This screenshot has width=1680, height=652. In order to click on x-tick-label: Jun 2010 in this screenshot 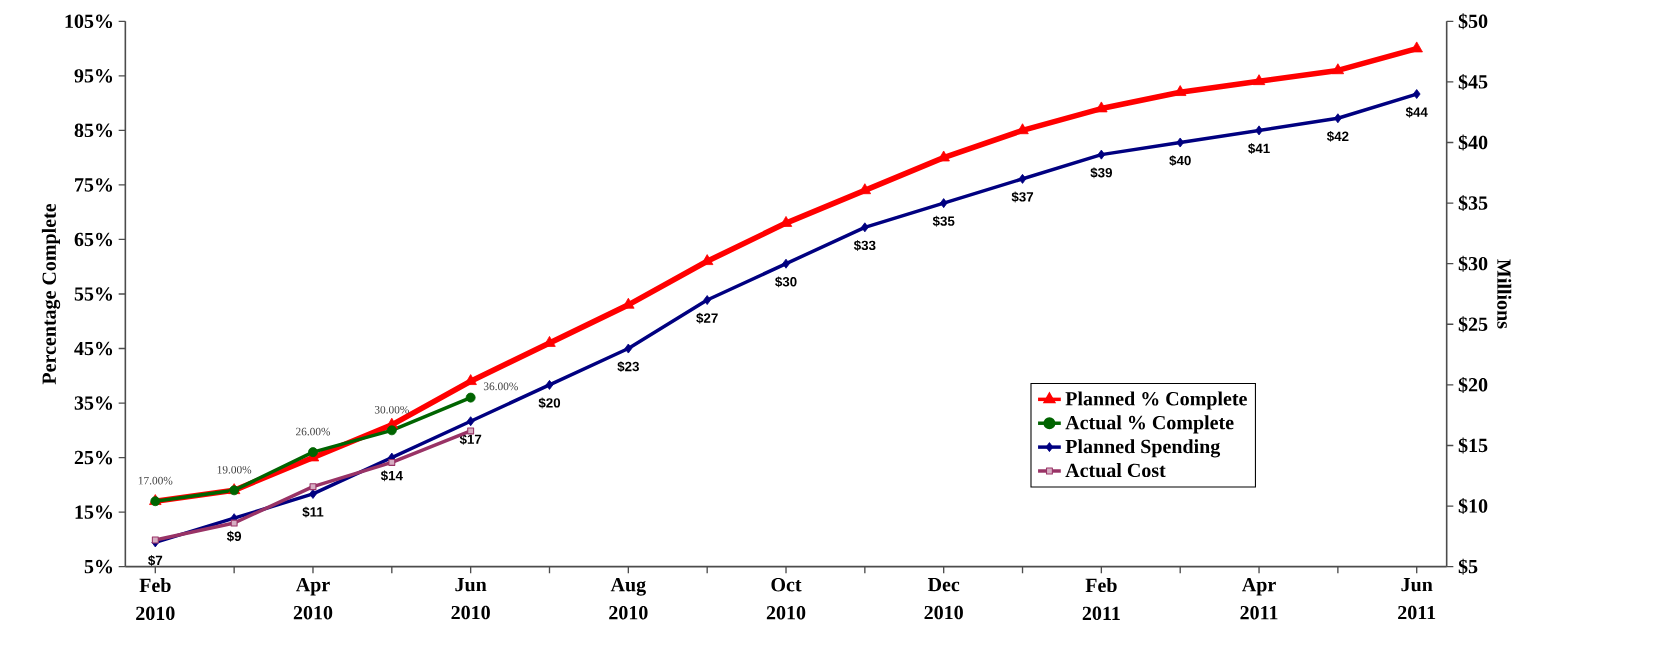, I will do `click(470, 599)`.